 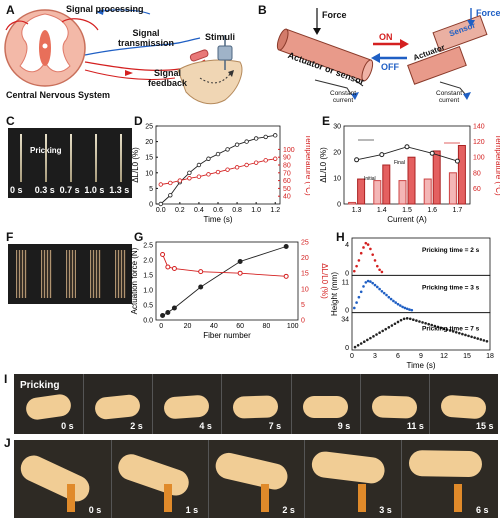 I want to click on signal-transmission-label: Signal transmission, so click(x=146, y=38).